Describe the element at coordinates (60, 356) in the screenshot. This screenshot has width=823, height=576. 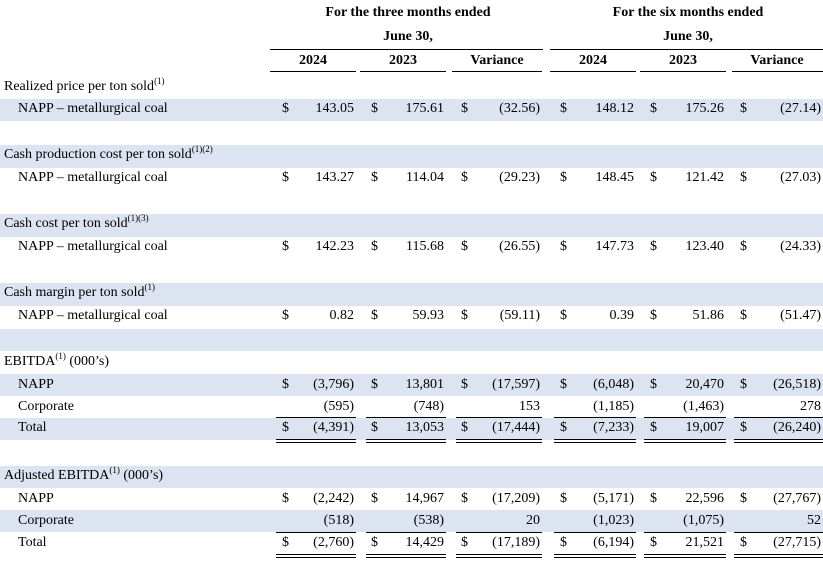
I see `footnote-marker: (1)` at that location.